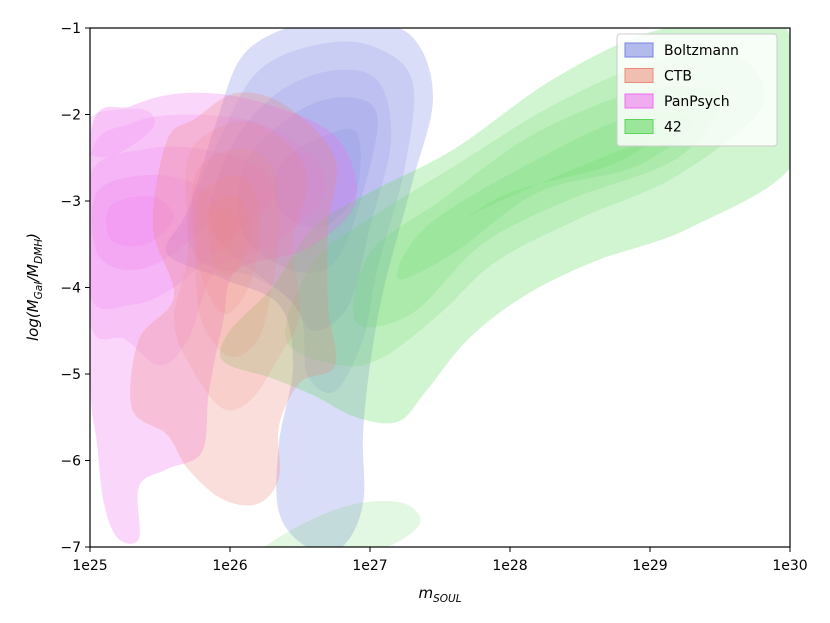 This screenshot has width=830, height=623. What do you see at coordinates (789, 566) in the screenshot?
I see `x-tick-label: 1e30` at bounding box center [789, 566].